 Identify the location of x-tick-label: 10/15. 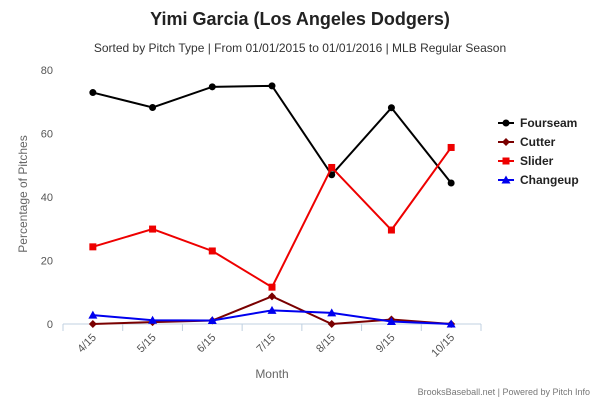
(443, 346).